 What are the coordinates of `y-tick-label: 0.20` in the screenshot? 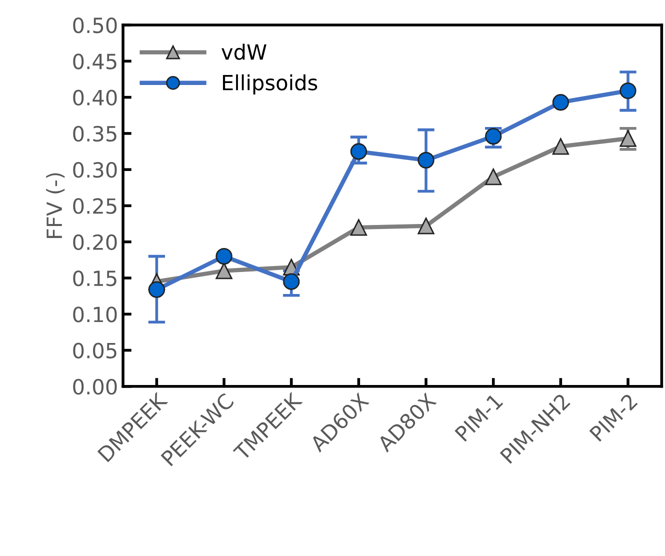 It's located at (95, 242).